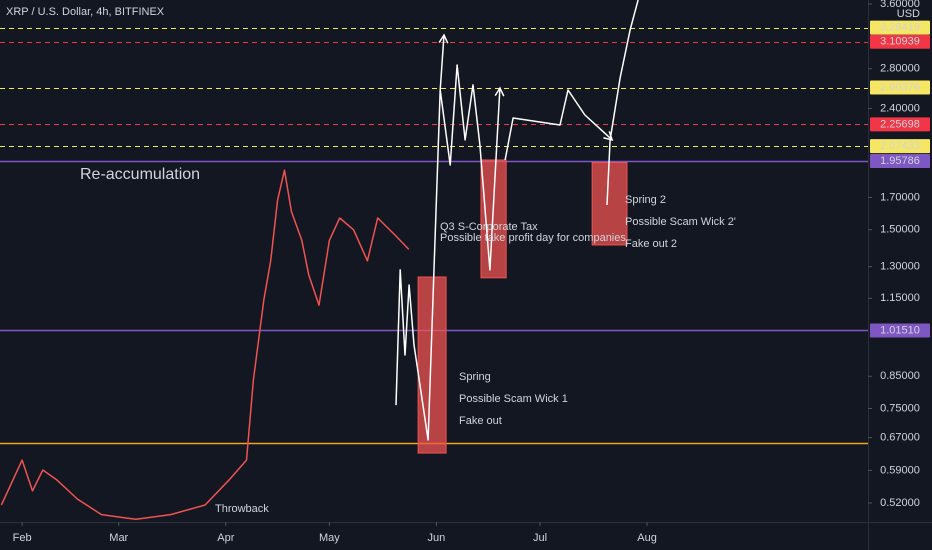 This screenshot has width=932, height=550. I want to click on level-tag-label: 3.10939, so click(900, 42).